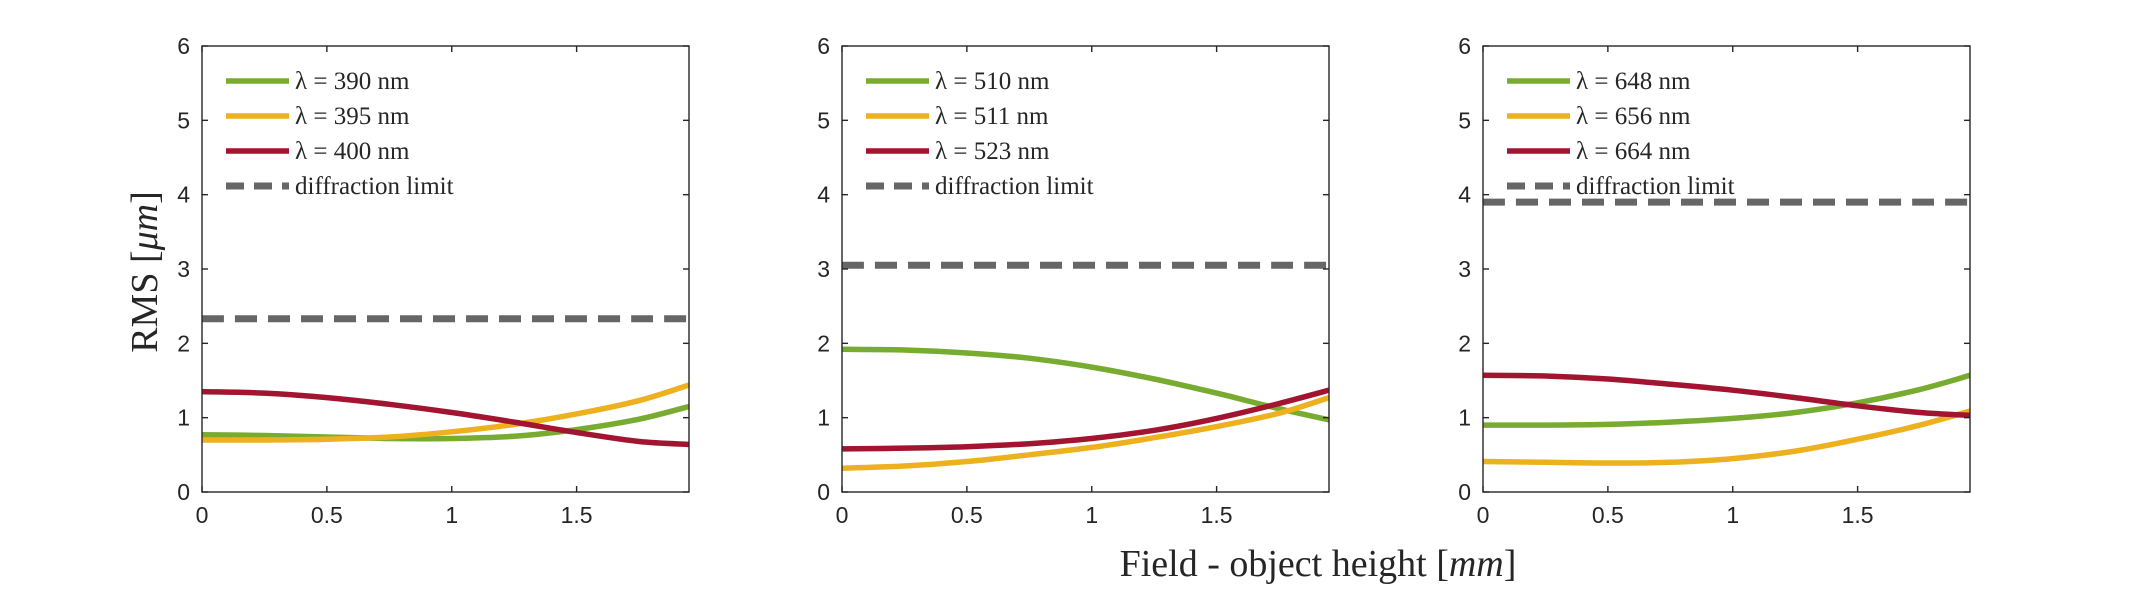 The width and height of the screenshot is (2152, 598). What do you see at coordinates (1633, 81) in the screenshot?
I see `legend-entry: λ = 648 nm` at bounding box center [1633, 81].